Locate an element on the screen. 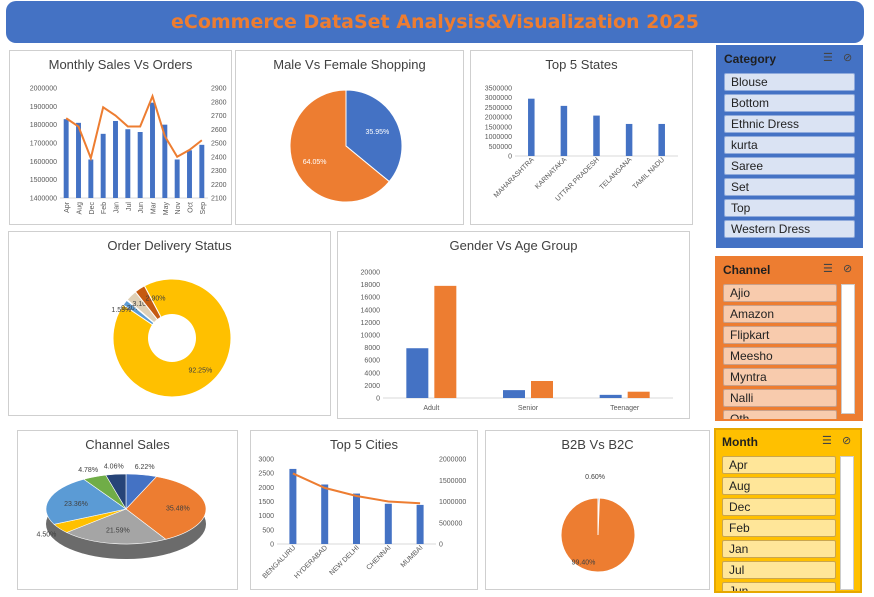  slicer-item: Flipkart is located at coordinates (780, 335).